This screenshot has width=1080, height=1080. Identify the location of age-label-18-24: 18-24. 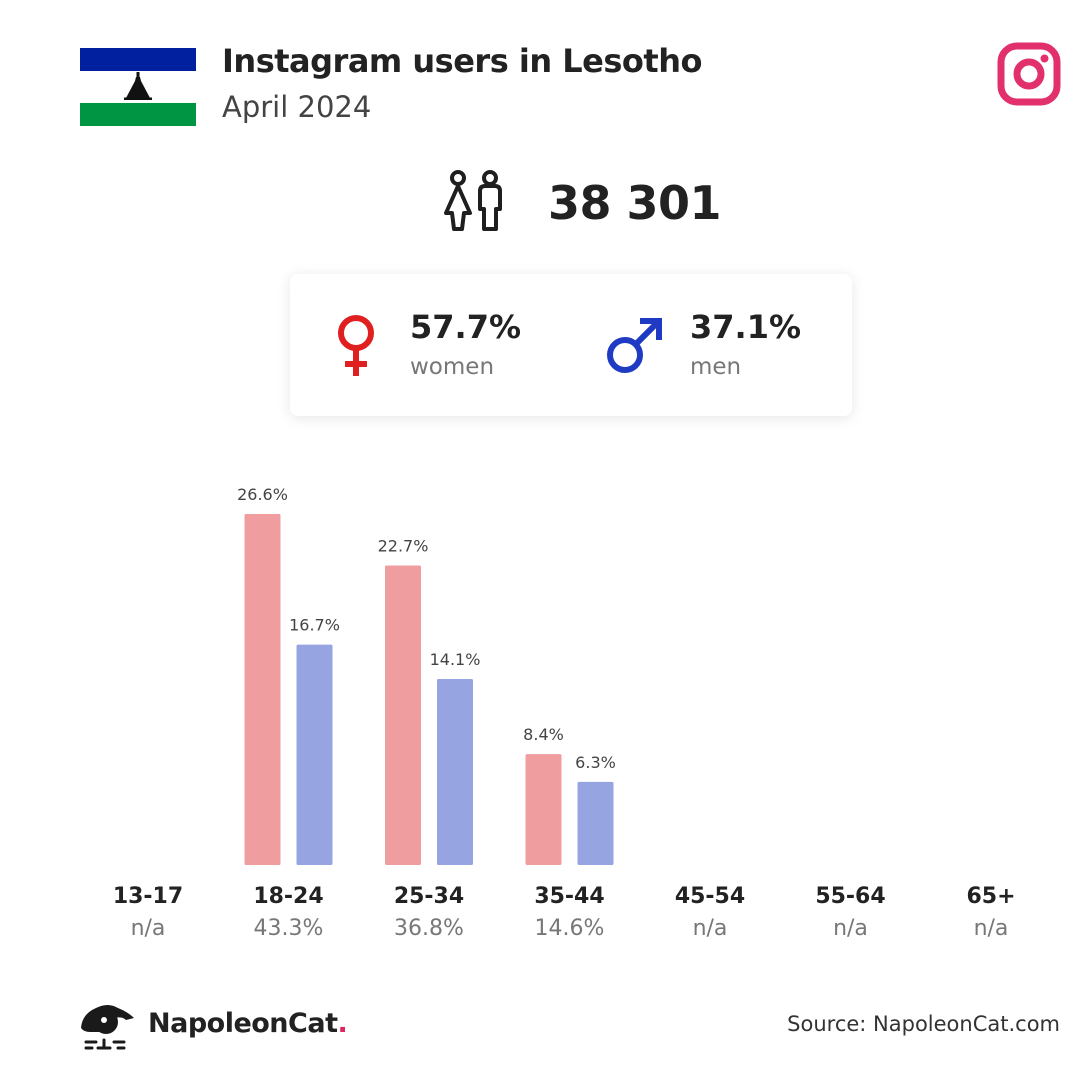
(288, 896).